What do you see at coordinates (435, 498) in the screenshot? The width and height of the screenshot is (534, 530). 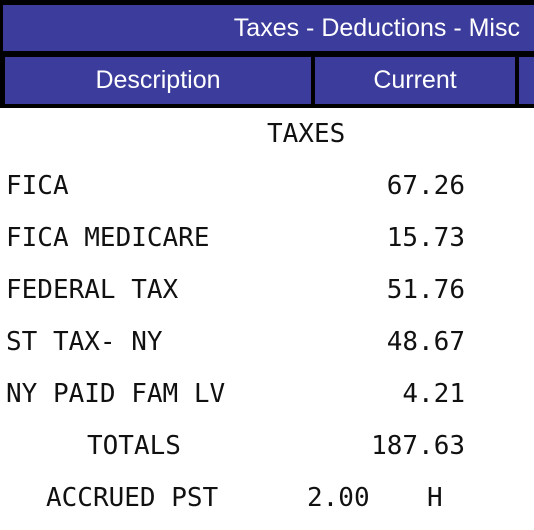 I see `accrued-unit: H` at bounding box center [435, 498].